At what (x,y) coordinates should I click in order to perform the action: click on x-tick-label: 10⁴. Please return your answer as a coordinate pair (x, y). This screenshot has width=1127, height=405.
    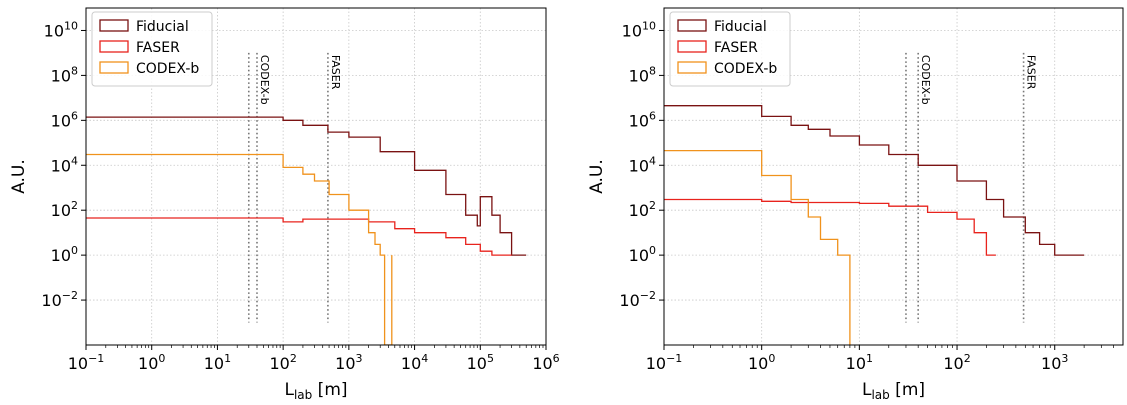
    Looking at the image, I should click on (414, 362).